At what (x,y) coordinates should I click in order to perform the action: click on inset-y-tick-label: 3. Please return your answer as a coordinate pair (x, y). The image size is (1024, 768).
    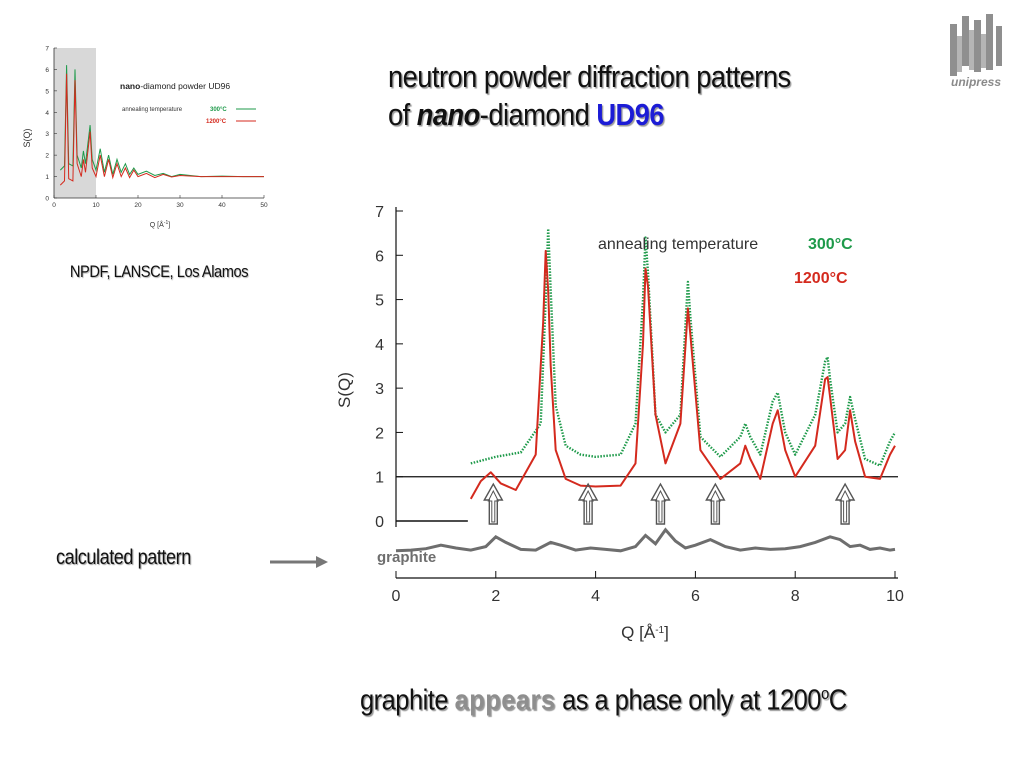
    Looking at the image, I should click on (47, 134).